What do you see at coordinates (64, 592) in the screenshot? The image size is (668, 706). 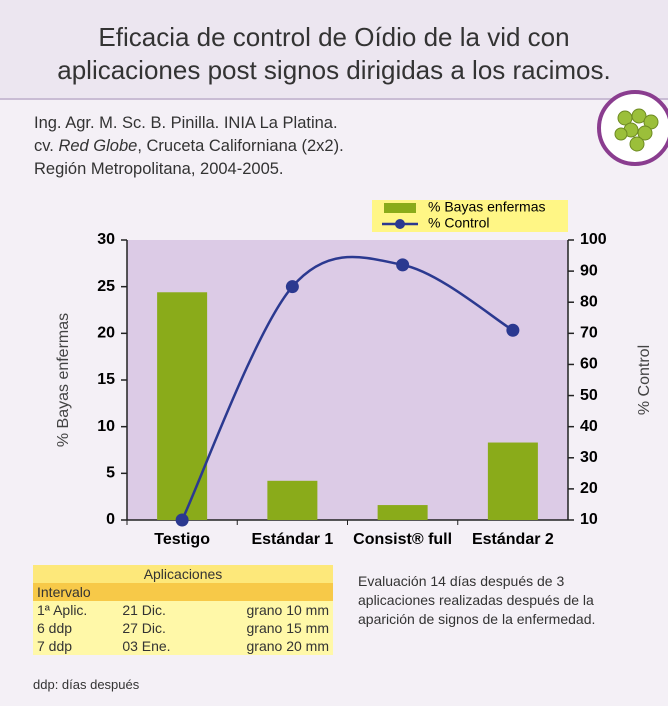 I see `table-subheader: Intervalo` at bounding box center [64, 592].